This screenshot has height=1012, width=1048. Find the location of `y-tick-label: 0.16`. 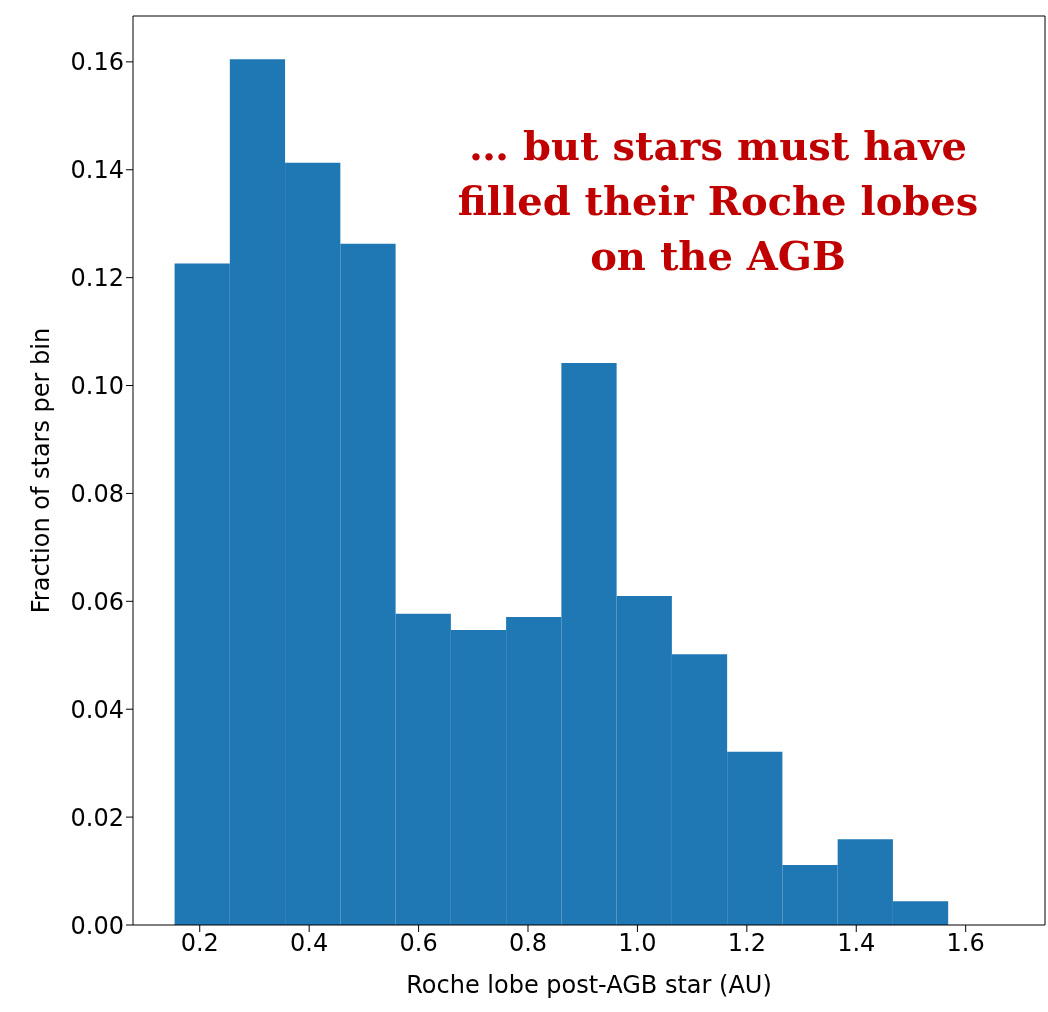

y-tick-label: 0.16 is located at coordinates (97, 62).